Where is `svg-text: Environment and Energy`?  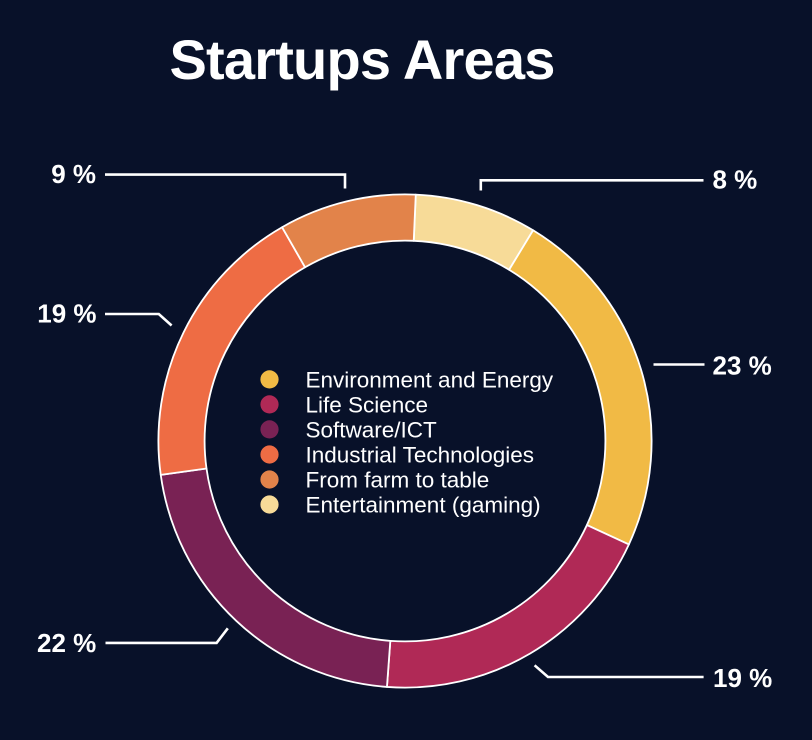 svg-text: Environment and Energy is located at coordinates (430, 379).